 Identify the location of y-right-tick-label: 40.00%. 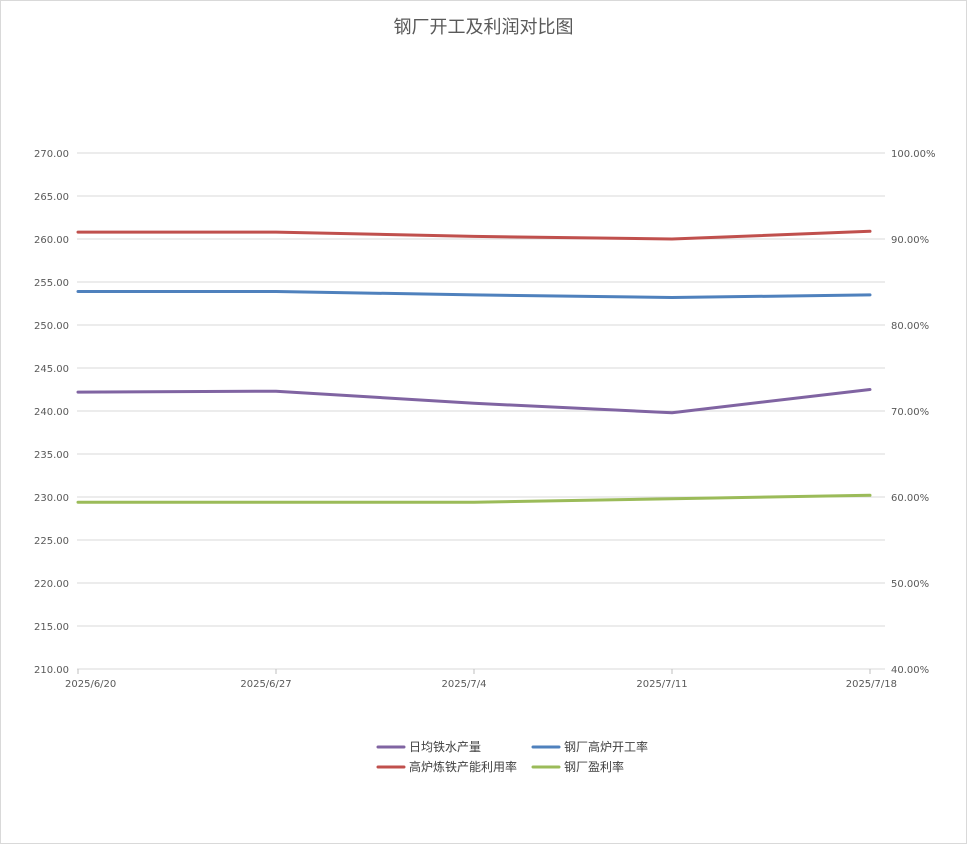
(910, 670).